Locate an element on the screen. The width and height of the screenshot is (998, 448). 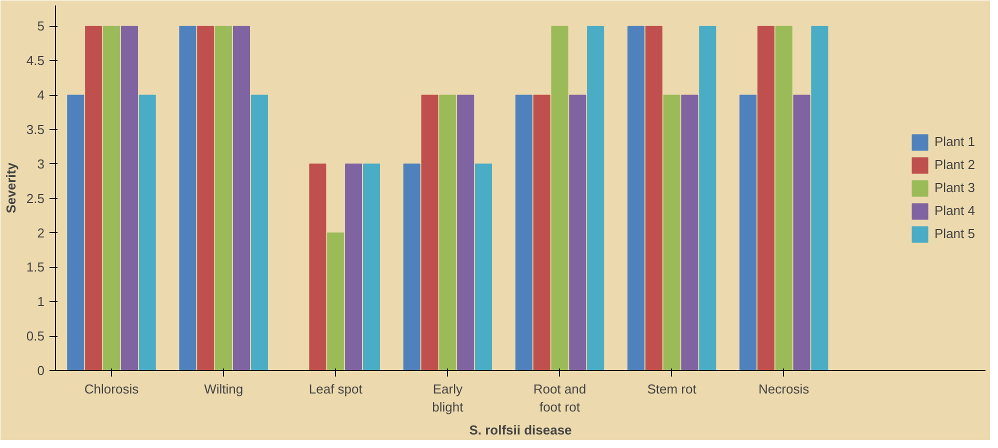
y-tick-label: 5 is located at coordinates (41, 26).